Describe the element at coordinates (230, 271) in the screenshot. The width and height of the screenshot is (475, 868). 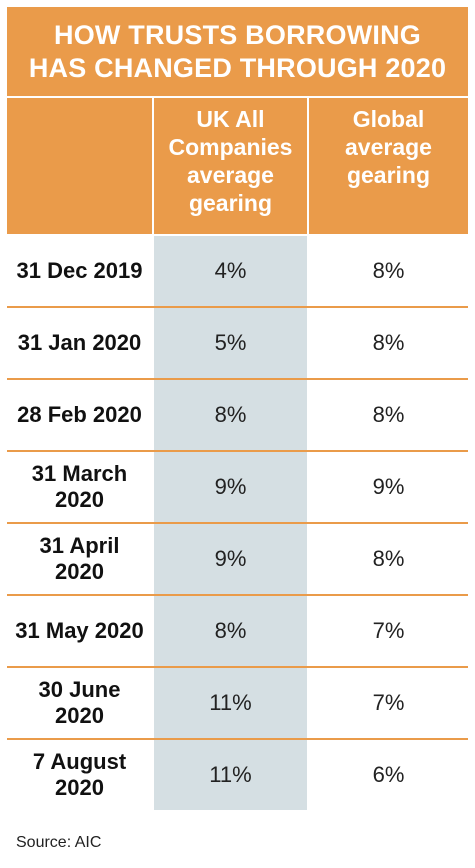
I see `uk-gearing-cell: 4%` at that location.